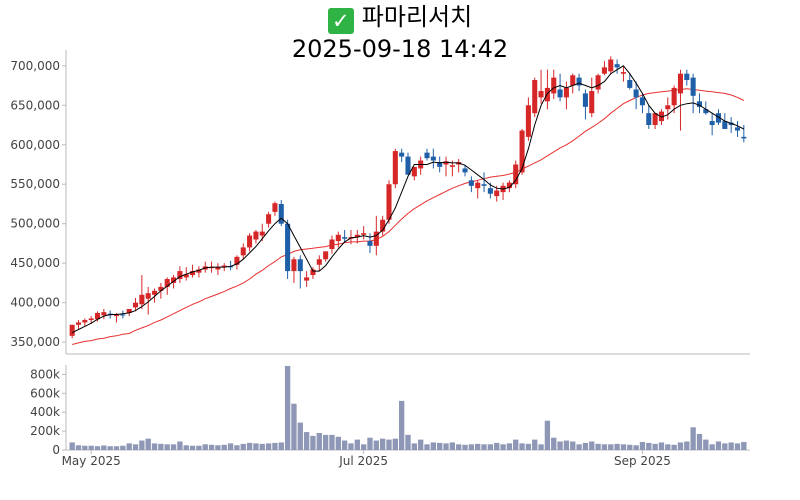  I want to click on x-tick-label: May 2025, so click(91, 461).